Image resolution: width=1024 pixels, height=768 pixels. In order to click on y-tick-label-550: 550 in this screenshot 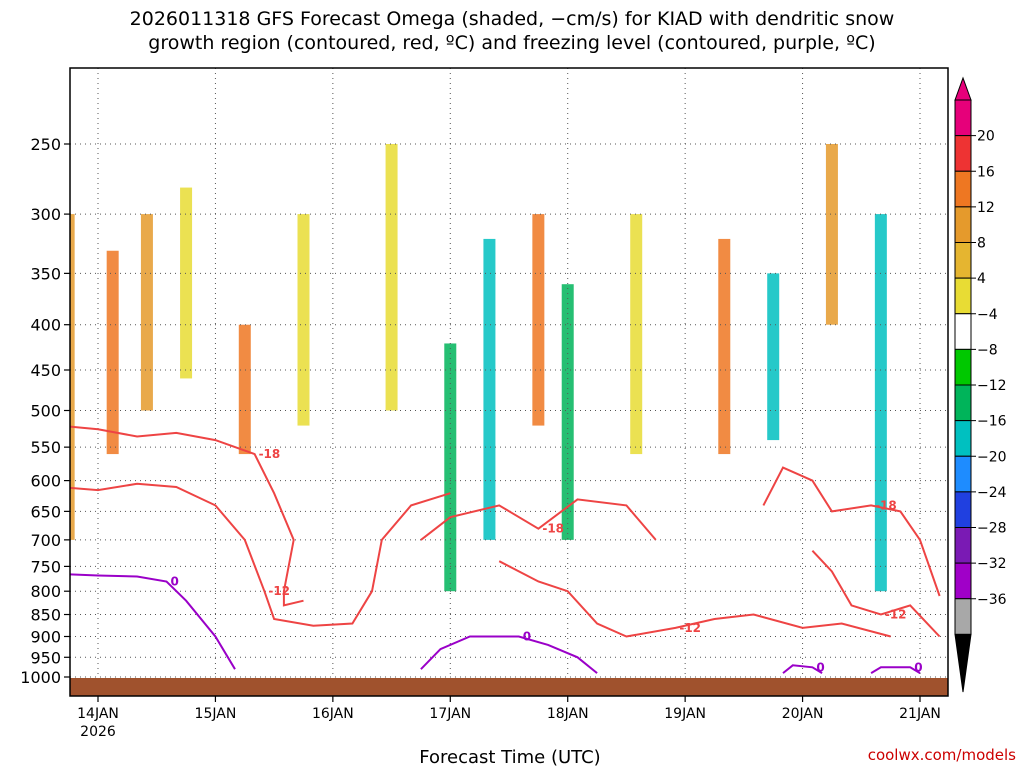, I will do `click(45, 447)`.